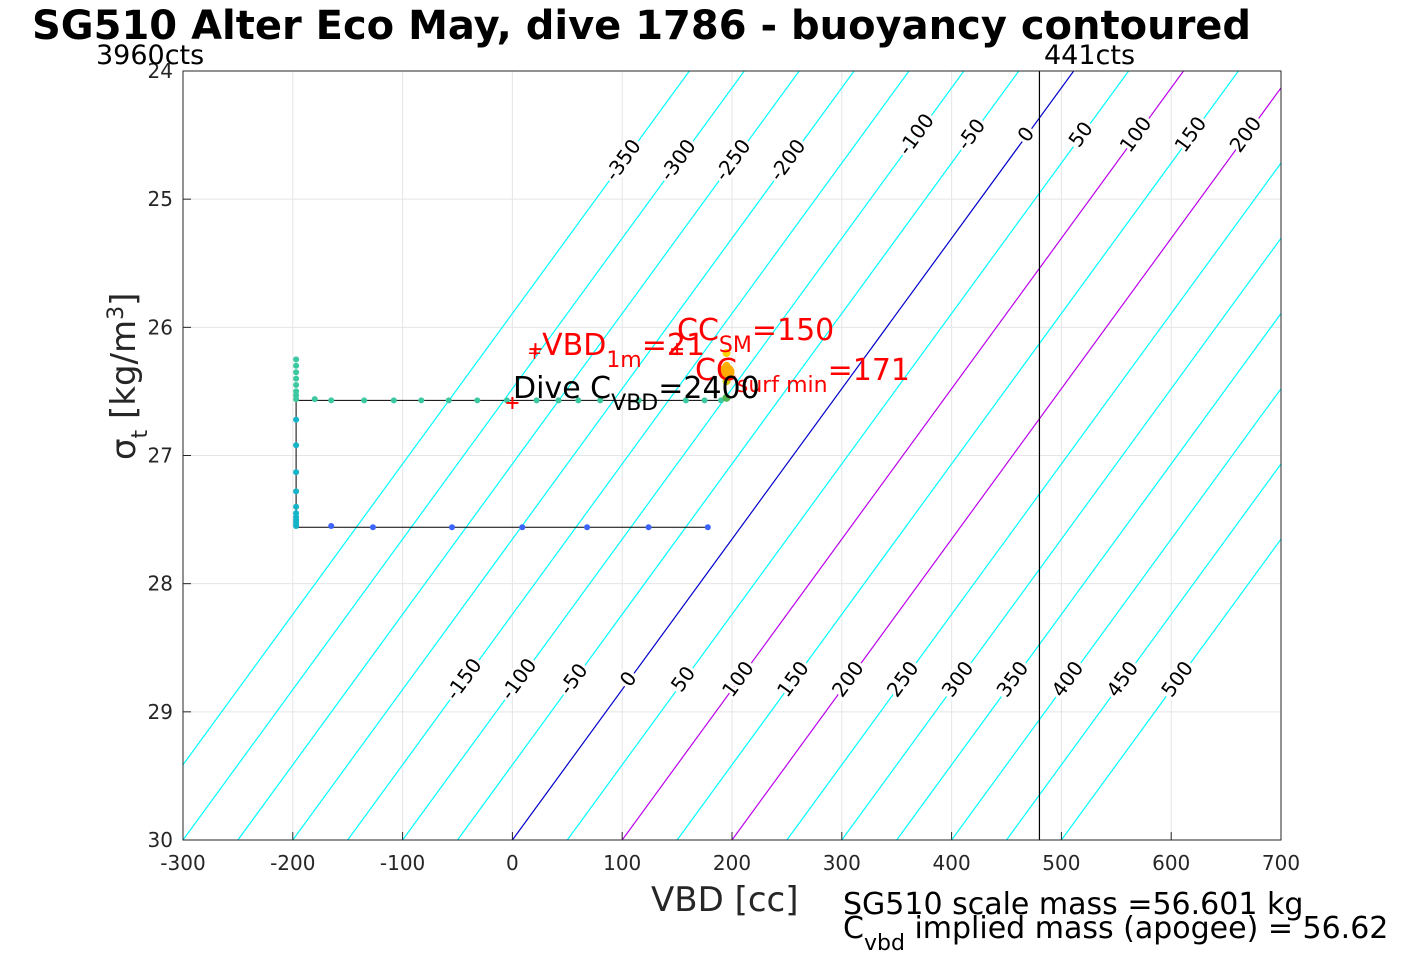 The width and height of the screenshot is (1417, 956). I want to click on y-tick-label: 27, so click(160, 456).